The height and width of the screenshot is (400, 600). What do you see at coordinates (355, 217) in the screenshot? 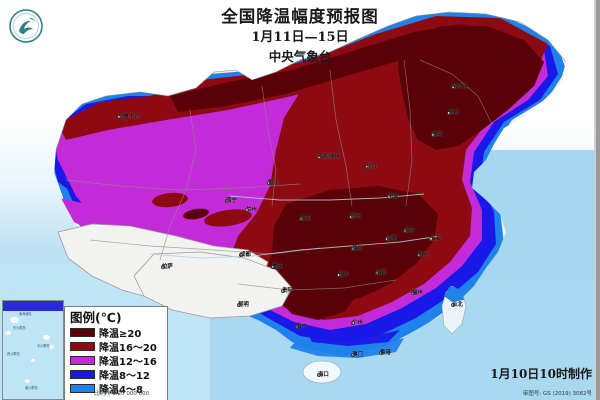
I see `city-label: 郑州` at bounding box center [355, 217].